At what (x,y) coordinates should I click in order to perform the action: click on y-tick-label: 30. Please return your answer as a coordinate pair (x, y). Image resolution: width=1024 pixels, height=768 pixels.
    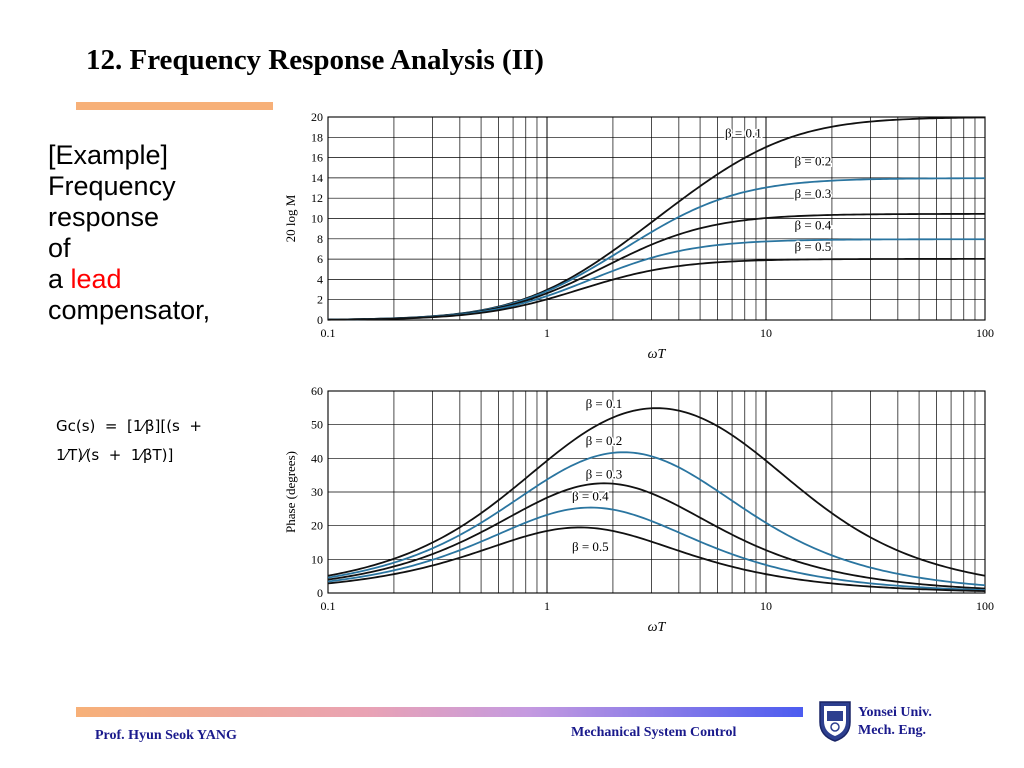
    Looking at the image, I should click on (317, 492).